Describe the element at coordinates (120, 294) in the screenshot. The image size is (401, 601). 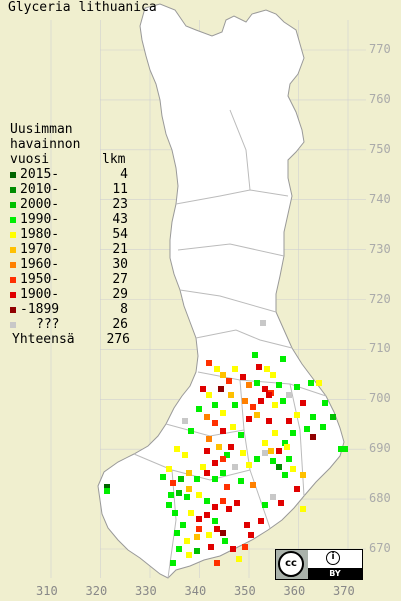
I see `legend-count: 29` at that location.